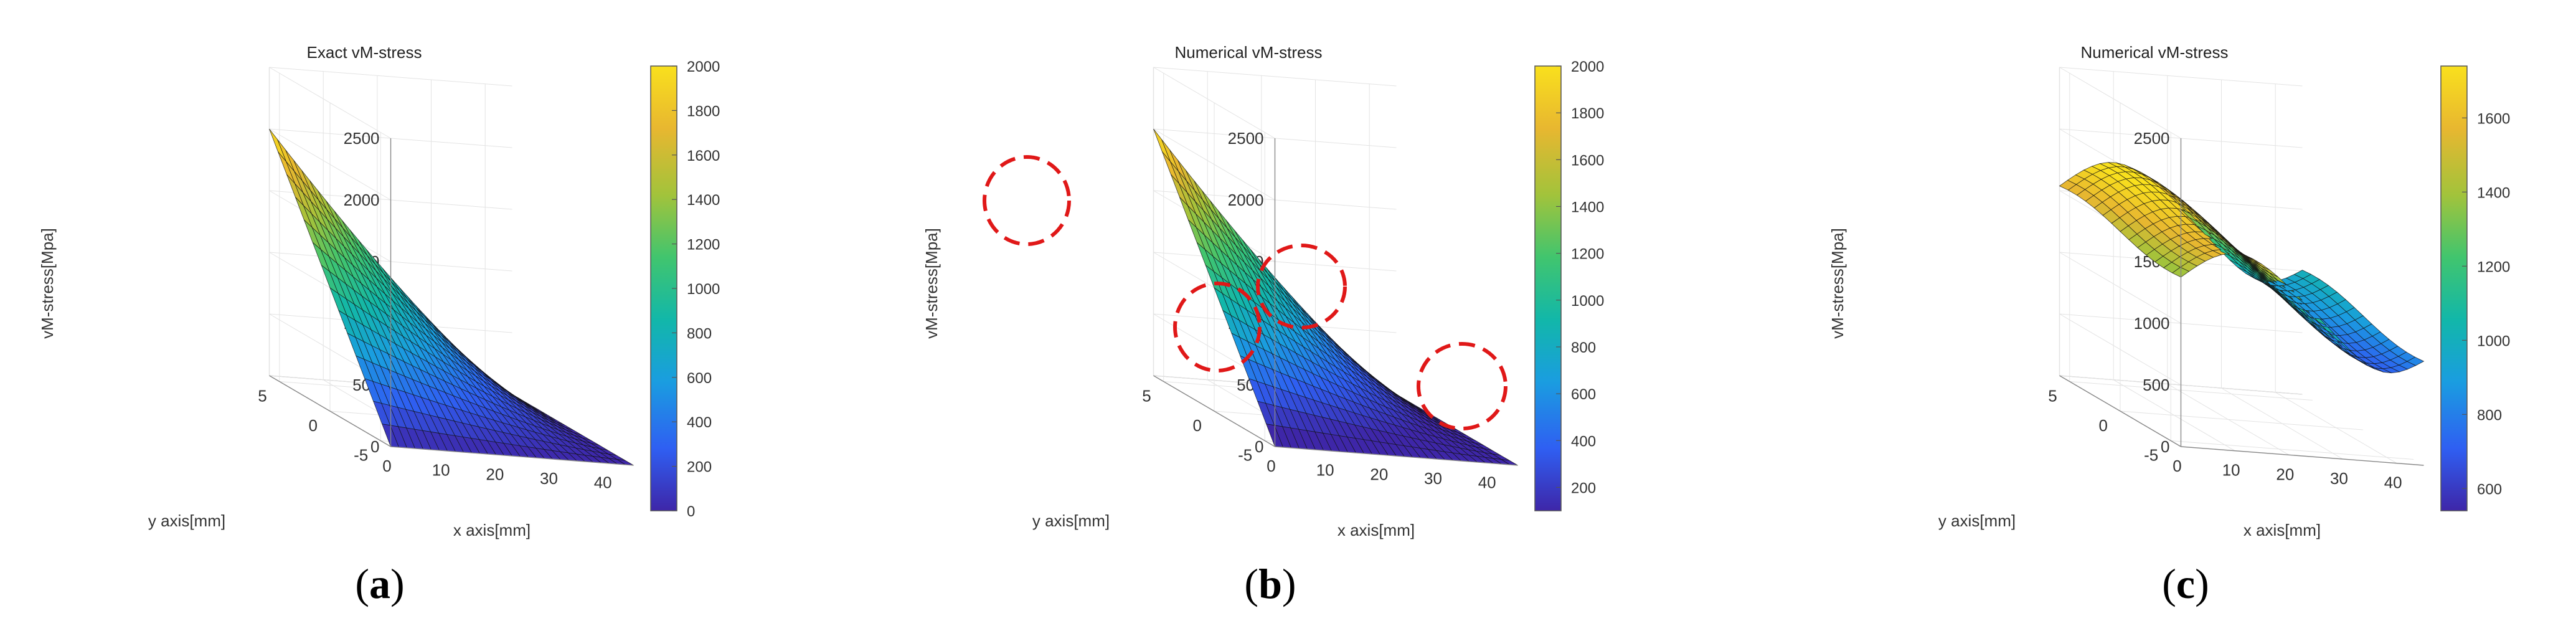 The image size is (2576, 631). What do you see at coordinates (703, 111) in the screenshot?
I see `colorbar-tick-label: 1800` at bounding box center [703, 111].